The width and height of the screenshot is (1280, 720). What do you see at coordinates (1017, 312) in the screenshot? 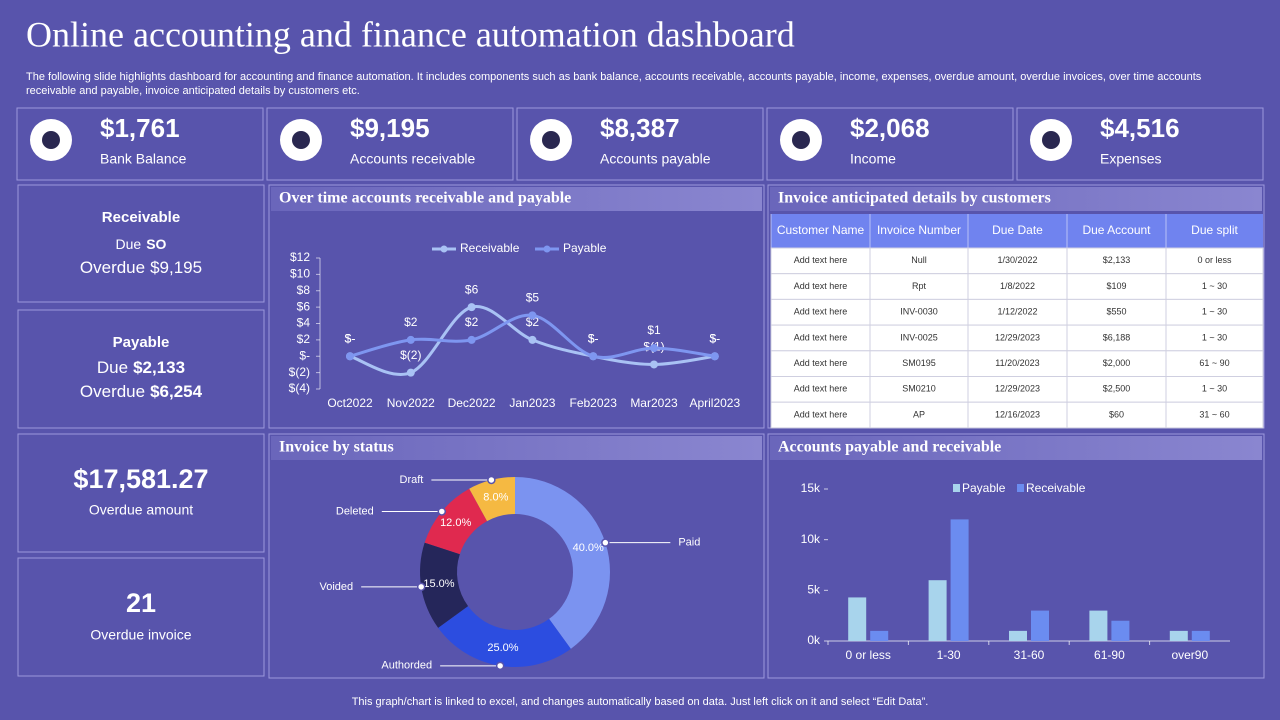
I see `table-text: 1/12/2022` at bounding box center [1017, 312].